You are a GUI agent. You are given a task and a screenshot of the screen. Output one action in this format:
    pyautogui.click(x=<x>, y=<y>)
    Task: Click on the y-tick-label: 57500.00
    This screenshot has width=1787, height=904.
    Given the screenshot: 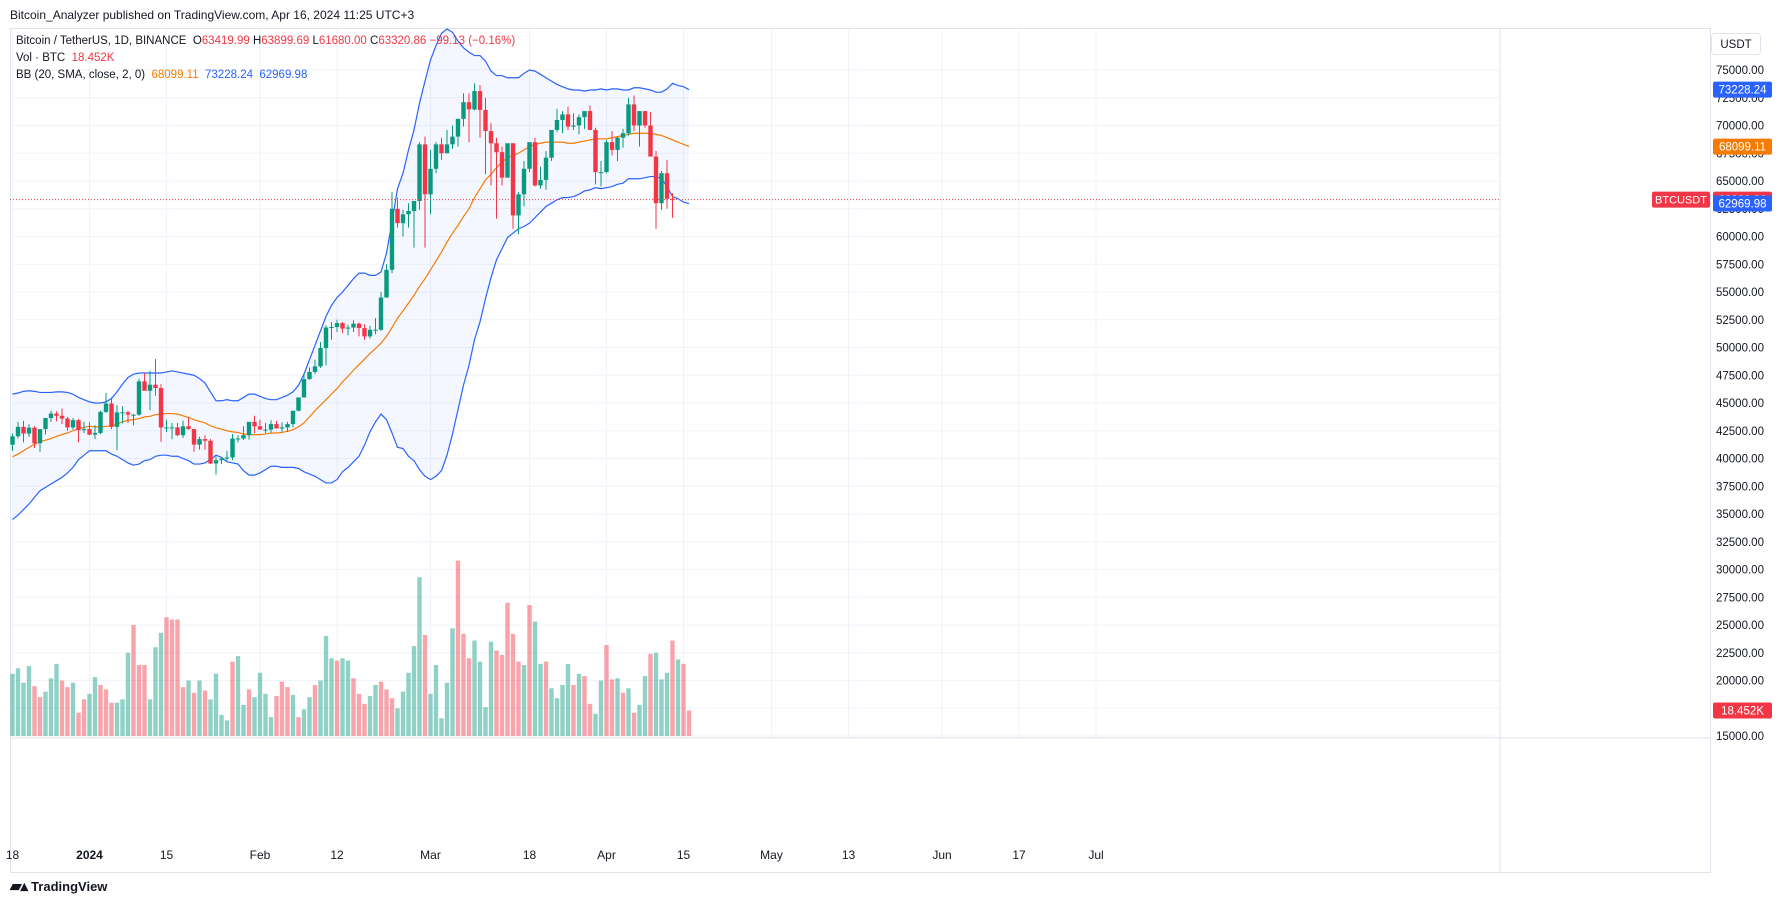 What is the action you would take?
    pyautogui.click(x=1740, y=265)
    